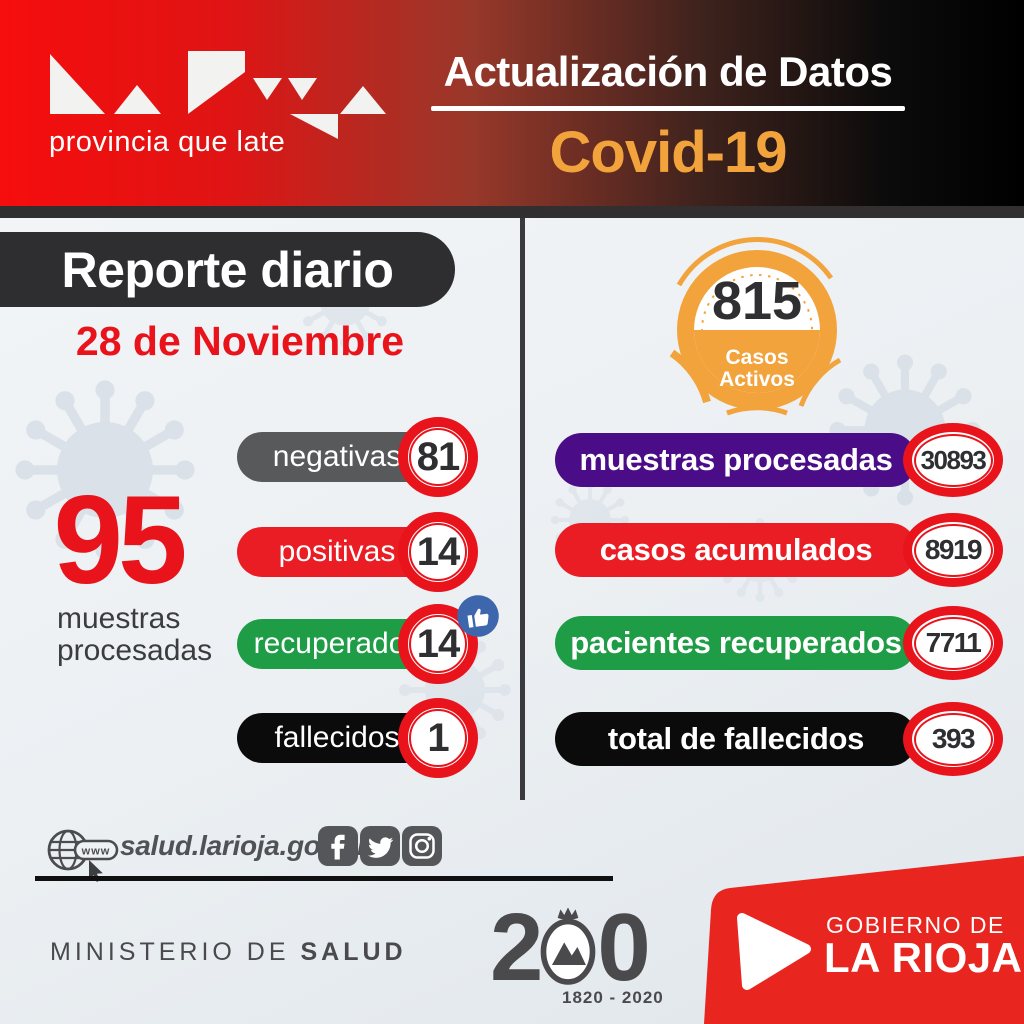  What do you see at coordinates (380, 846) in the screenshot?
I see `twitter-icon` at bounding box center [380, 846].